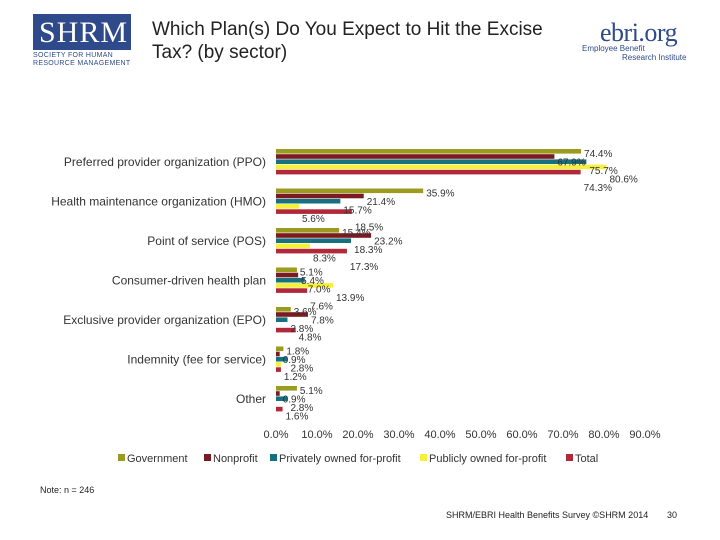  I want to click on category-label-health-maintenance-organization-hmo: Health maintenance organization (HMO), so click(158, 202).